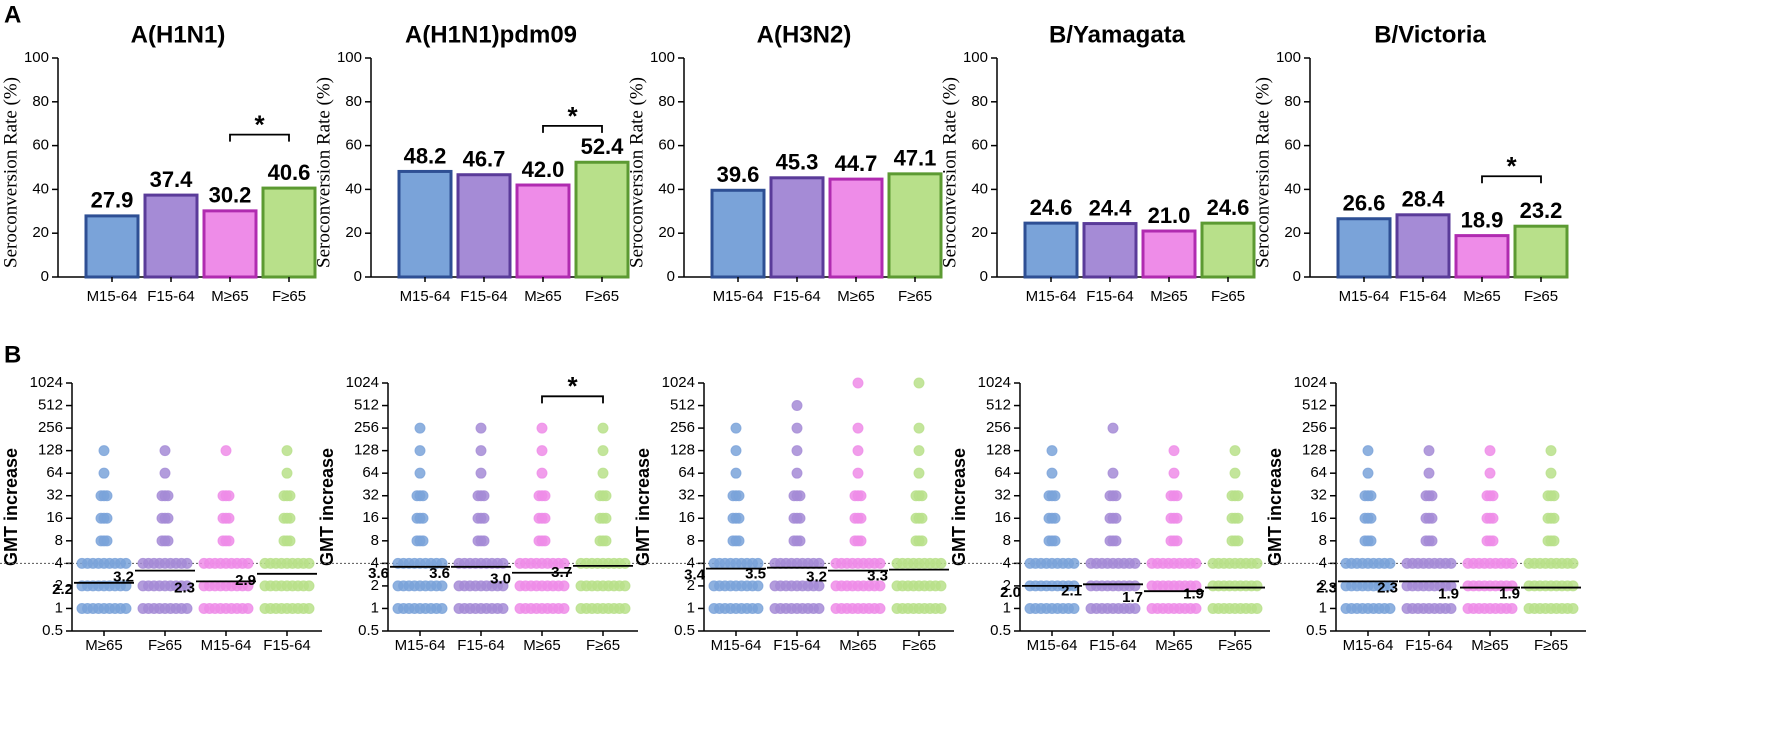 The image size is (1772, 738). I want to click on mean-label: 3.2, so click(123, 577).